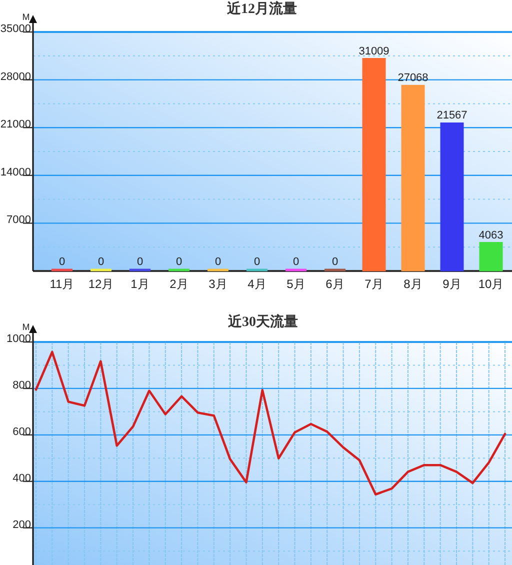  Describe the element at coordinates (15, 29) in the screenshot. I see `y-tick-label: 35000` at that location.